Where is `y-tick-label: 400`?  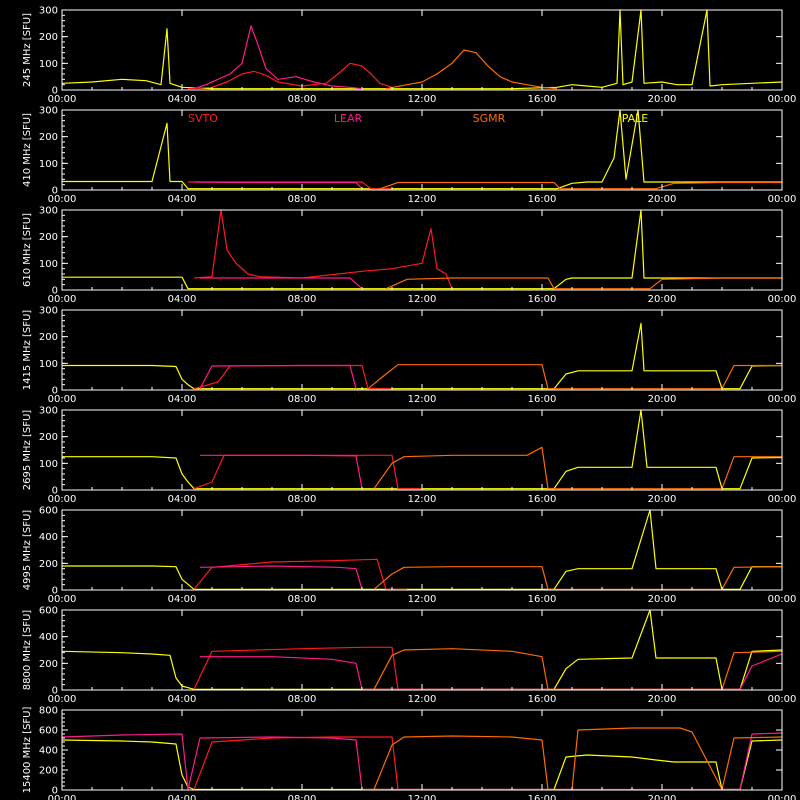 y-tick-label: 400 is located at coordinates (48, 637).